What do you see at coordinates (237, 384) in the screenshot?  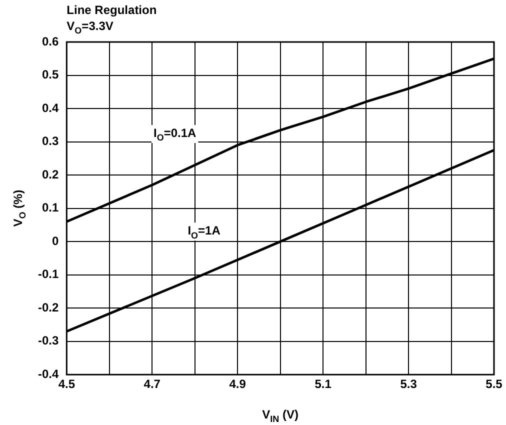 I see `x-tick-label: 4.9` at bounding box center [237, 384].